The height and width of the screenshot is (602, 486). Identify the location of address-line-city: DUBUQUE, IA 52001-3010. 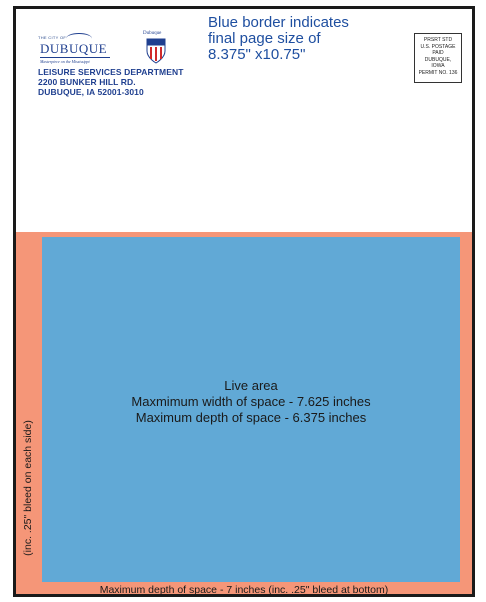
(91, 92).